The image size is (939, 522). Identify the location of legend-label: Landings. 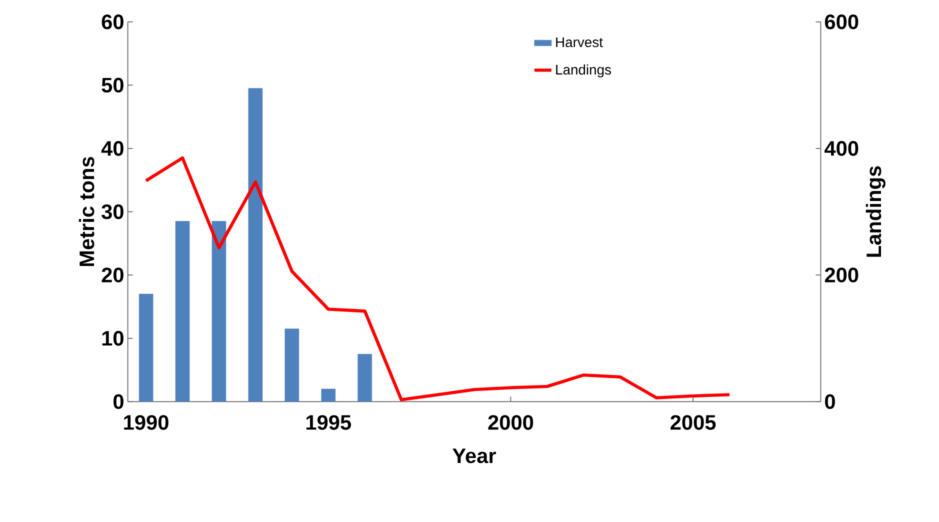
(583, 71).